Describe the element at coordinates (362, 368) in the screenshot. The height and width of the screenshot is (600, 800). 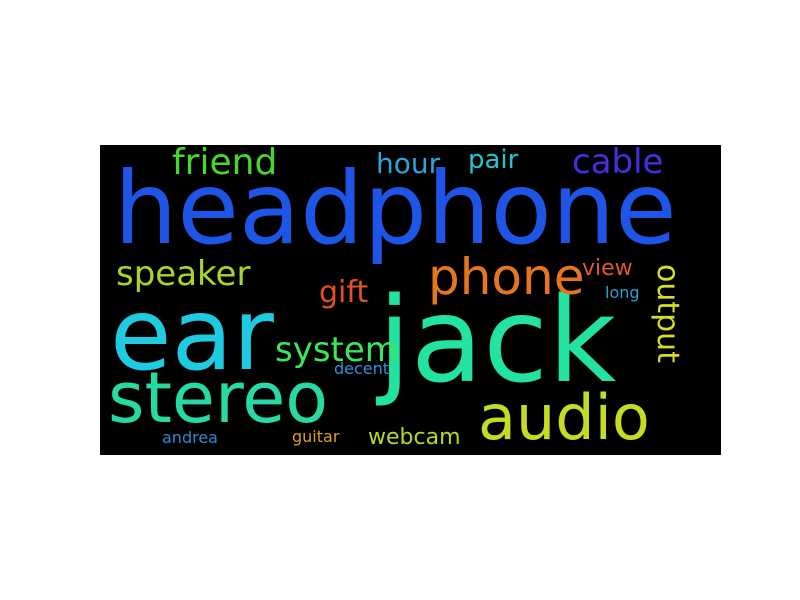
I see `word-decent: decent` at that location.